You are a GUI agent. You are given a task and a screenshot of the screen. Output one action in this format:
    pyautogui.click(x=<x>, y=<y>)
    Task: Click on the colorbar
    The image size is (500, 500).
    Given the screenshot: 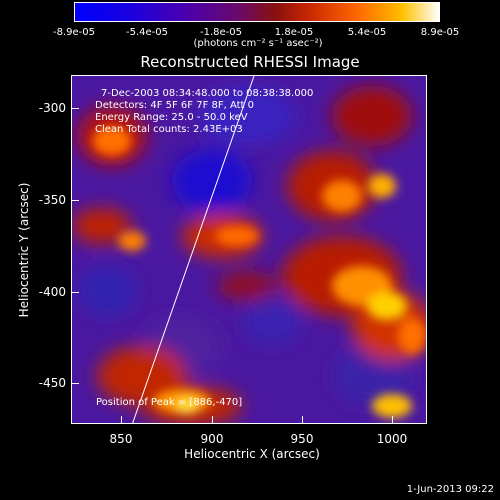 What is the action you would take?
    pyautogui.click(x=257, y=12)
    